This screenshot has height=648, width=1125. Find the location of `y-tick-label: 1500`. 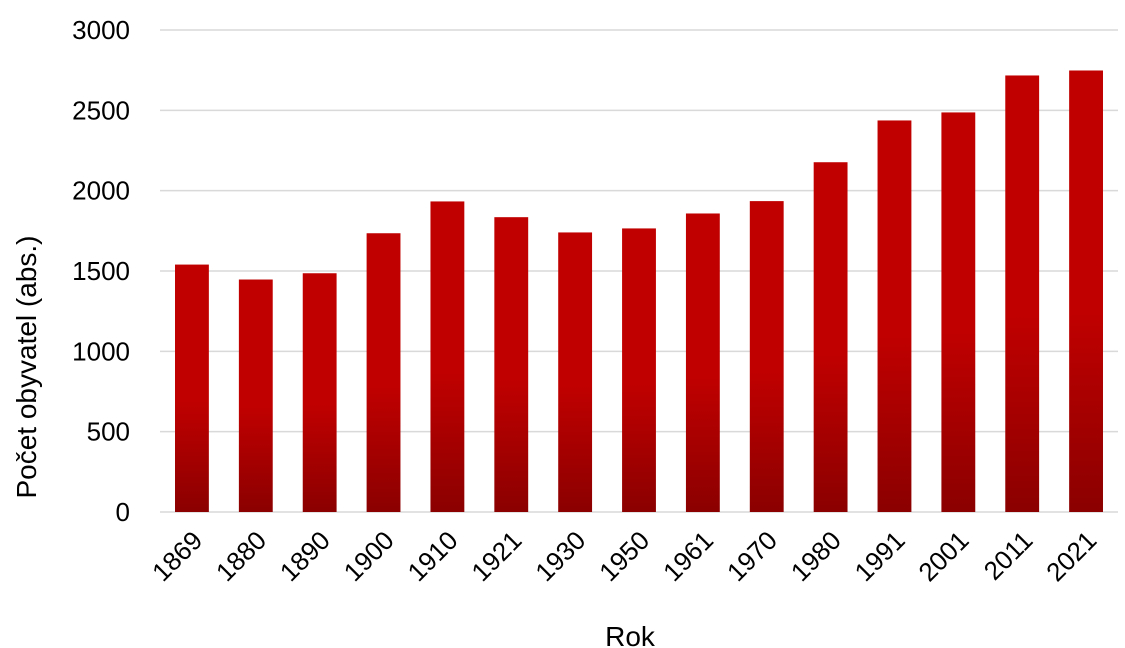

y-tick-label: 1500 is located at coordinates (101, 271).